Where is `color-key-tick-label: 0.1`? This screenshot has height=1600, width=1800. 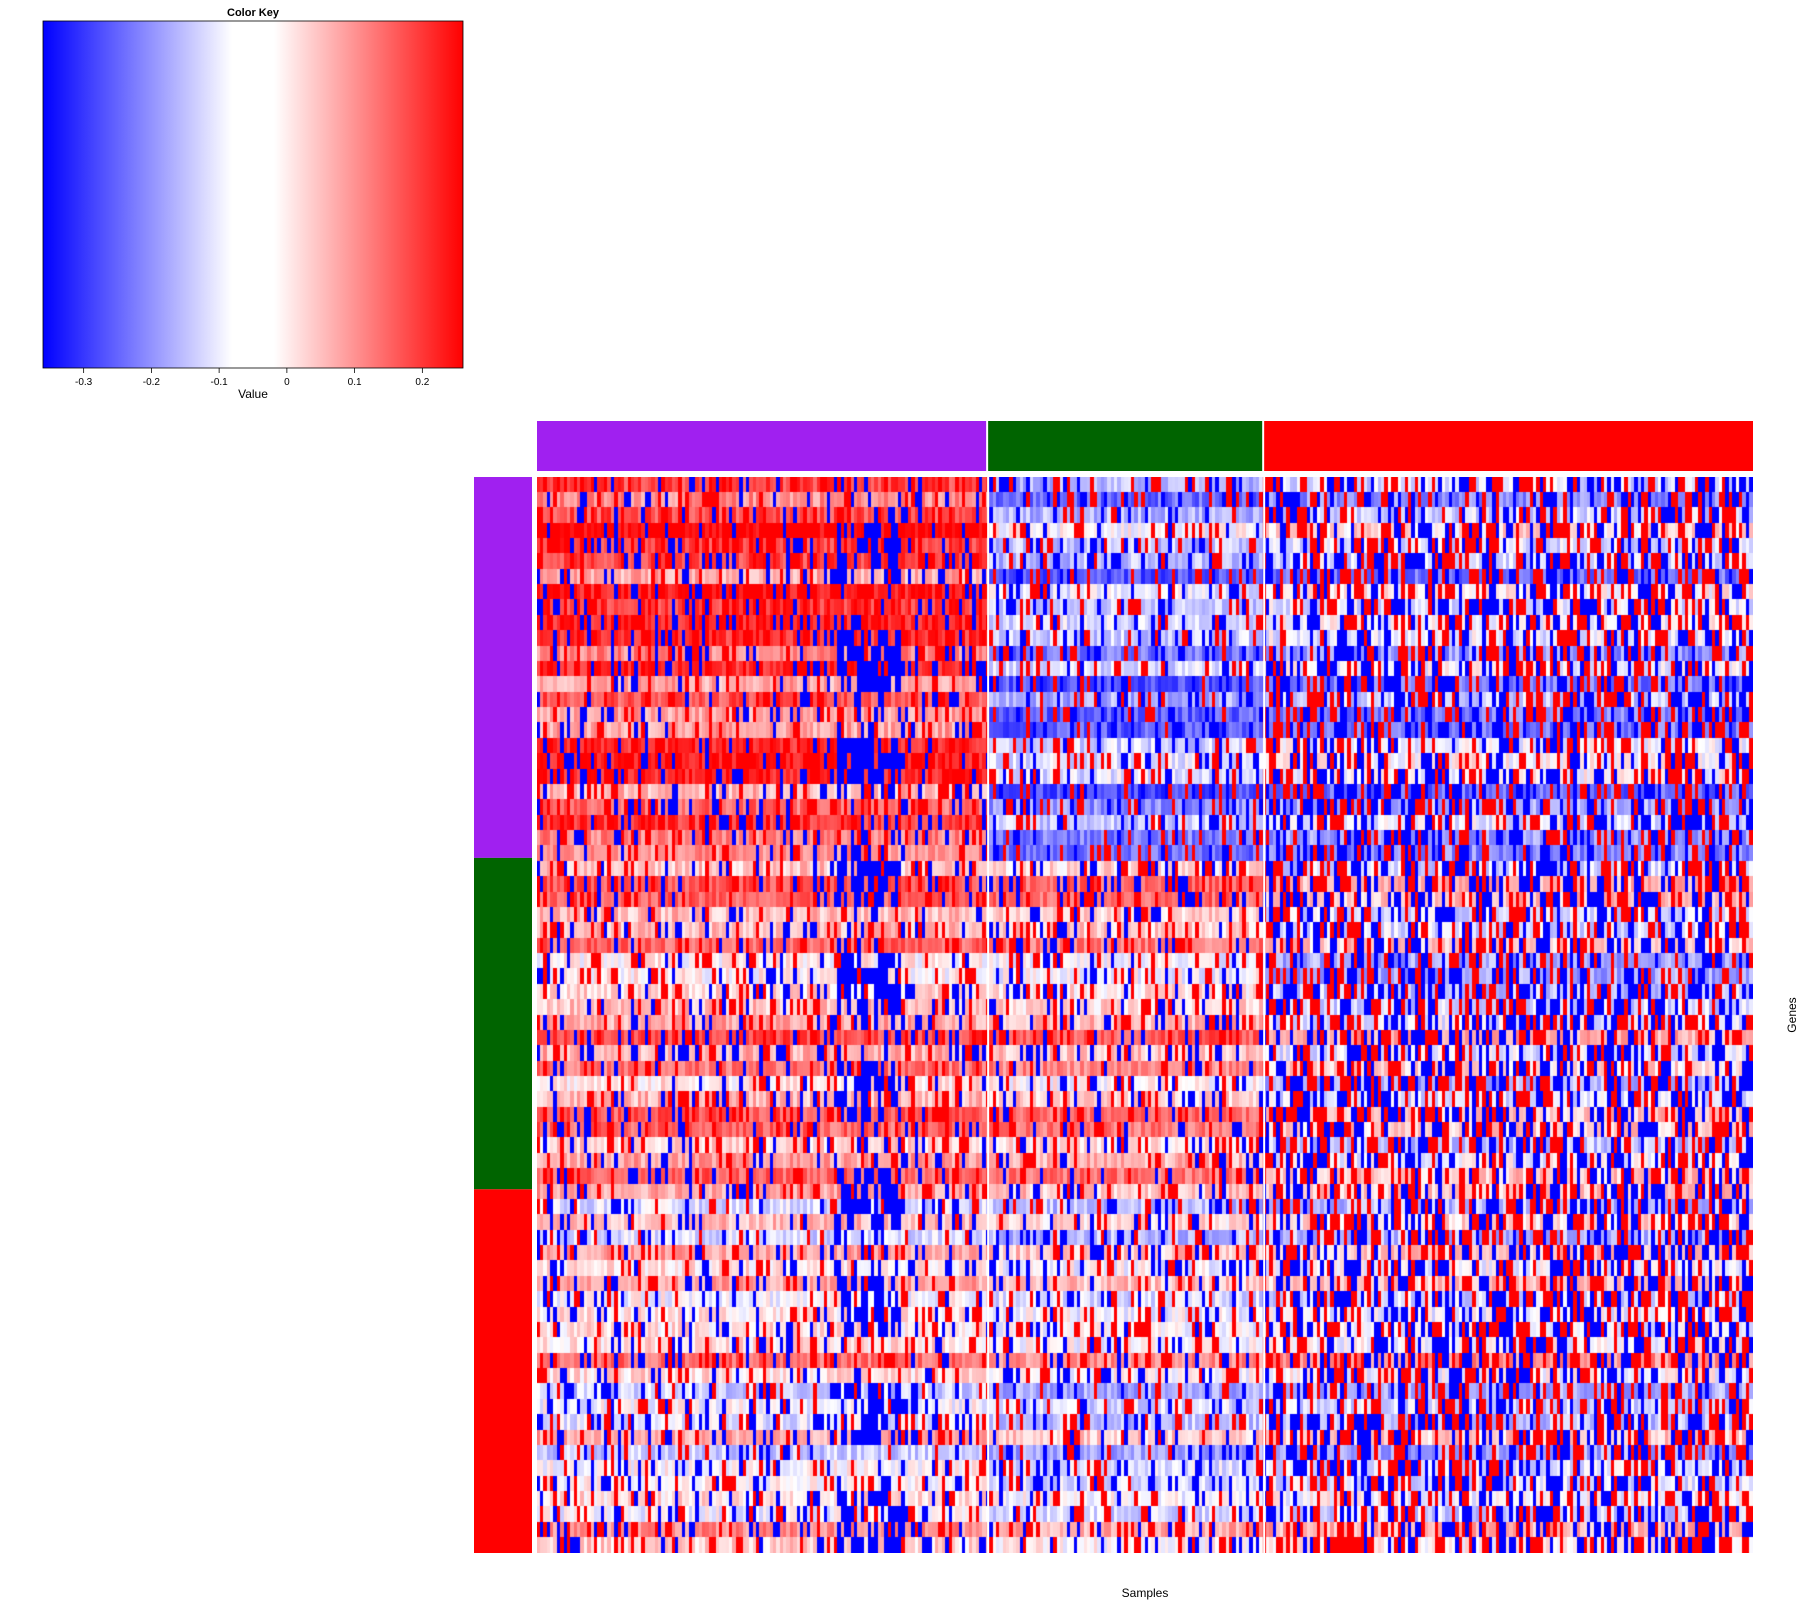
color-key-tick-label: 0.1 is located at coordinates (355, 382).